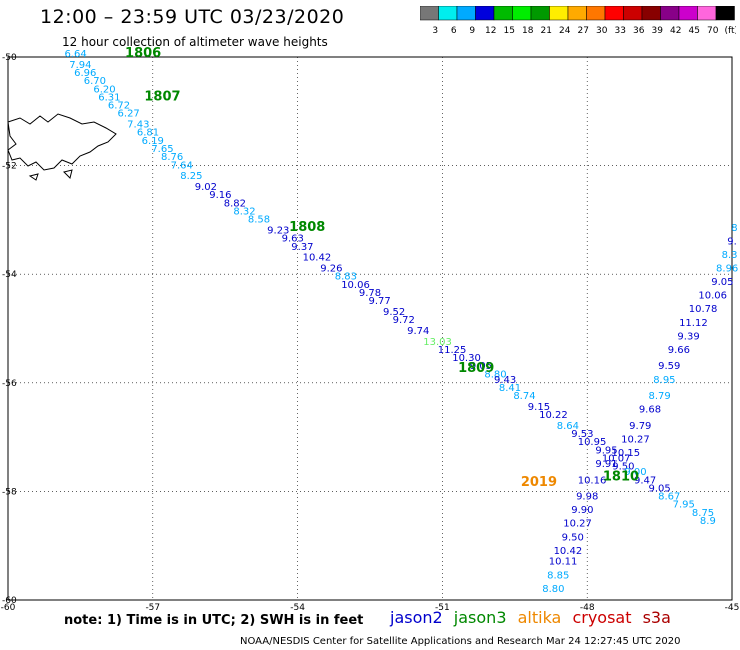 The height and width of the screenshot is (650, 740). What do you see at coordinates (480, 617) in the screenshot?
I see `legend-jason3: jason3` at bounding box center [480, 617].